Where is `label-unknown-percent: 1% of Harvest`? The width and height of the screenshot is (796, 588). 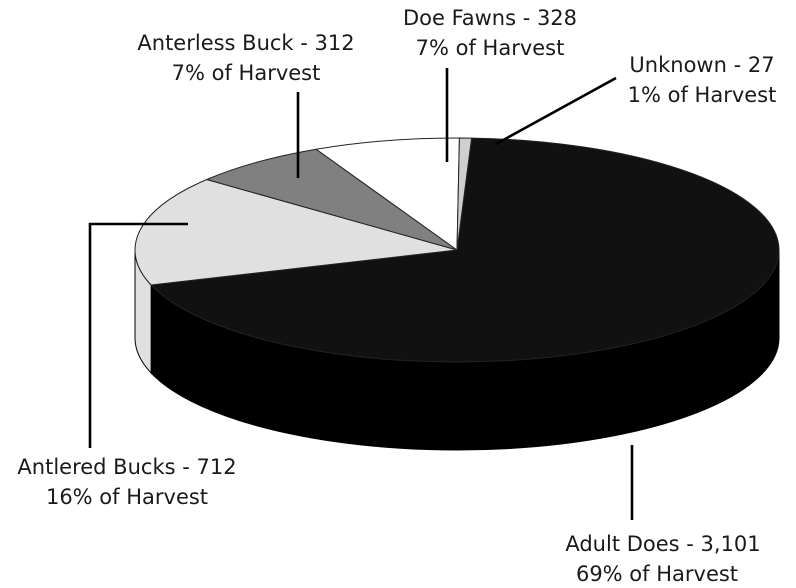
label-unknown-percent: 1% of Harvest is located at coordinates (702, 95).